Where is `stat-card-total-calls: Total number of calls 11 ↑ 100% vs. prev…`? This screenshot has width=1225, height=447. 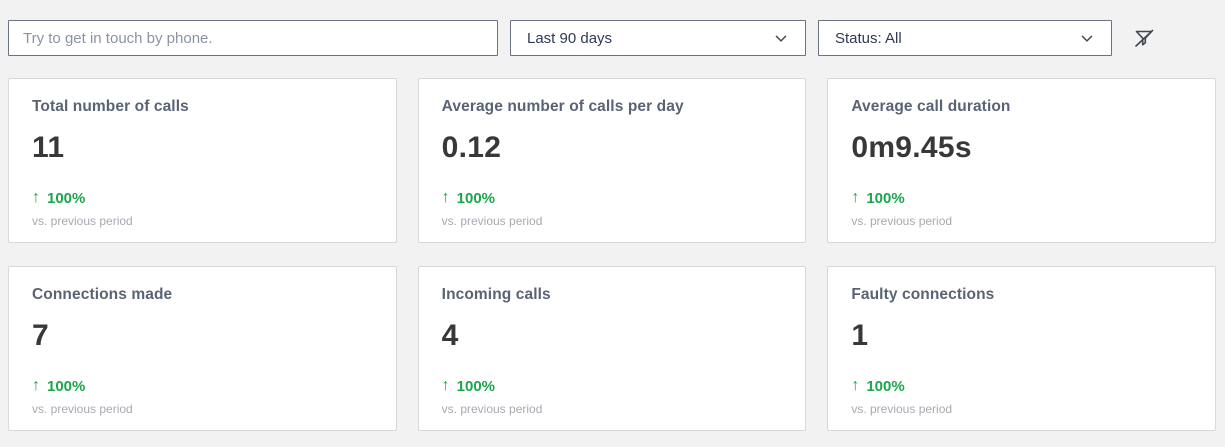
stat-card-total-calls: Total number of calls 11 ↑ 100% vs. prev… is located at coordinates (202, 160).